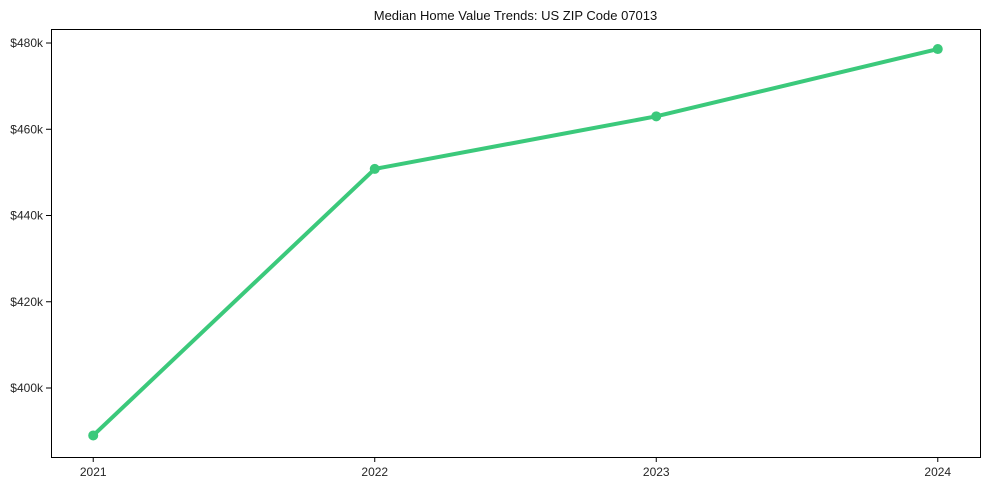 This screenshot has width=990, height=490. Describe the element at coordinates (27, 388) in the screenshot. I see `y-tick-label: $400k` at that location.